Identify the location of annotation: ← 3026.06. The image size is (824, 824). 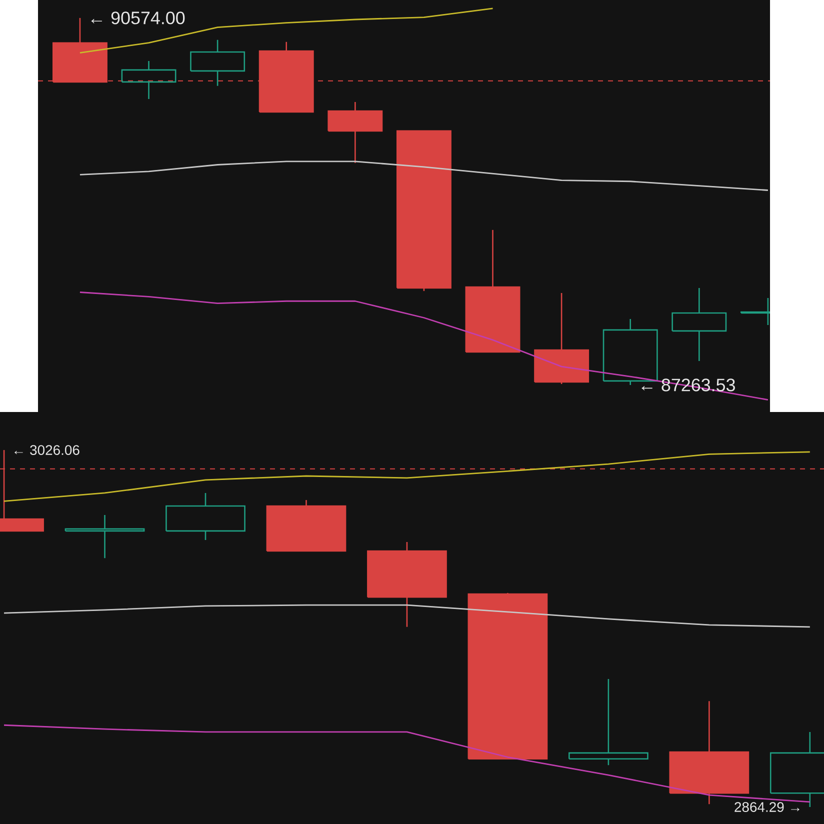
(47, 450).